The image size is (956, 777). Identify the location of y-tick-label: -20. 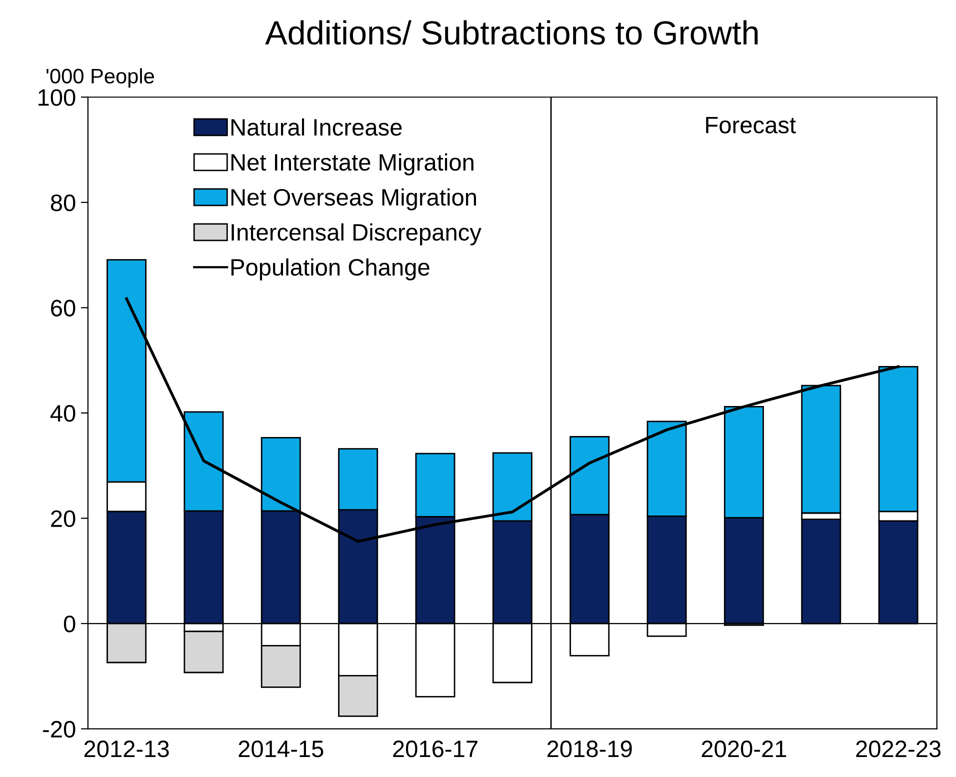
(59, 729).